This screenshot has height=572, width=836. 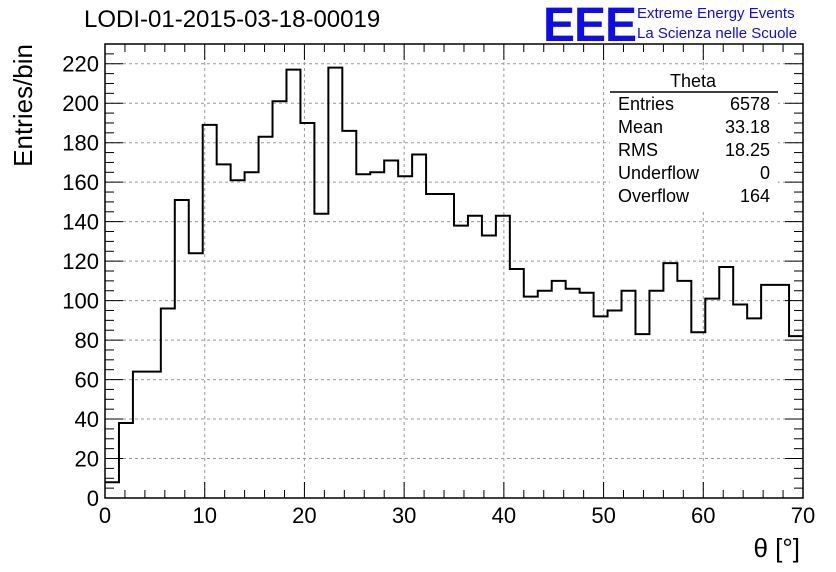 I want to click on y-axis-label: Entries/bin, so click(x=23, y=105).